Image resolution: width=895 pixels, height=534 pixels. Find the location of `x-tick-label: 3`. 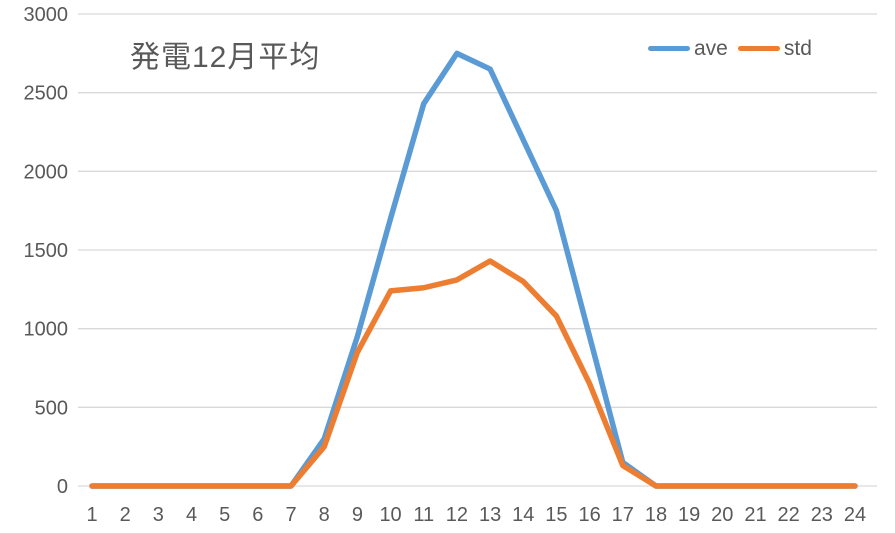

x-tick-label: 3 is located at coordinates (158, 515).